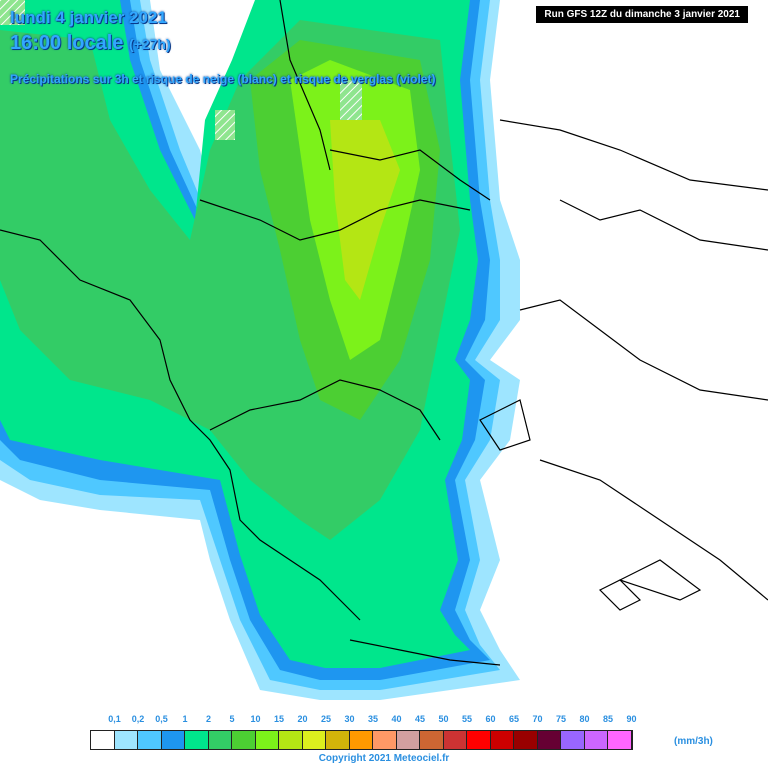 Image resolution: width=768 pixels, height=768 pixels. What do you see at coordinates (420, 719) in the screenshot?
I see `legend-tick-label: 45` at bounding box center [420, 719].